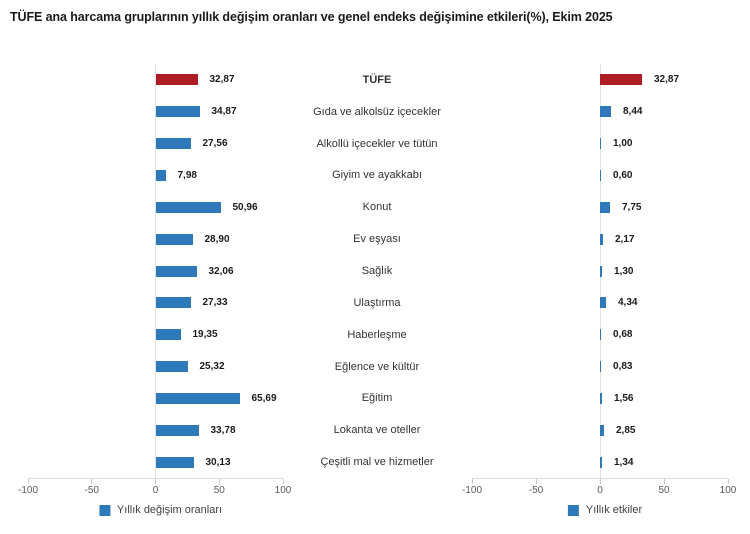 The height and width of the screenshot is (534, 750). Describe the element at coordinates (377, 366) in the screenshot. I see `category-label: Eğlence ve kültür` at that location.